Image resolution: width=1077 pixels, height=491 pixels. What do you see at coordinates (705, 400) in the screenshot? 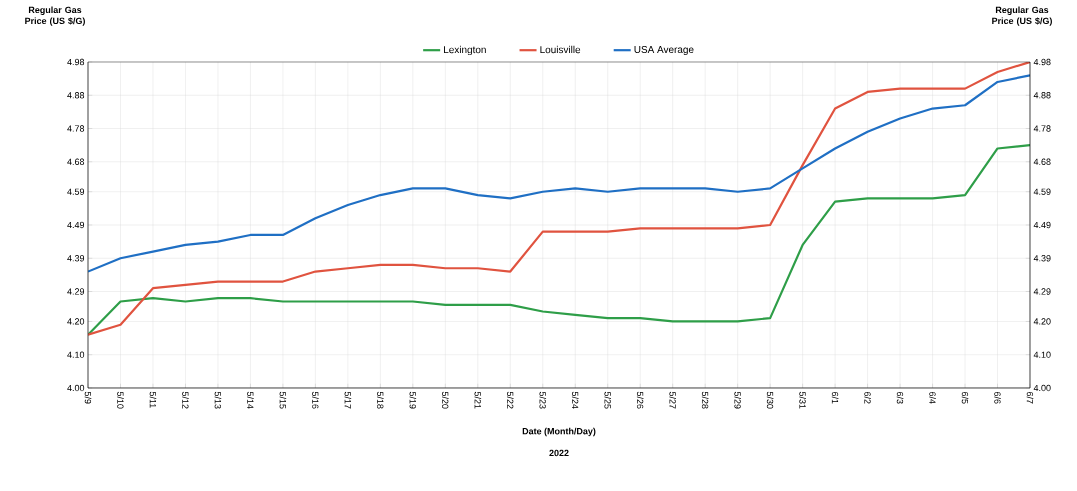
I see `x-tick-label: 5/28` at bounding box center [705, 400].